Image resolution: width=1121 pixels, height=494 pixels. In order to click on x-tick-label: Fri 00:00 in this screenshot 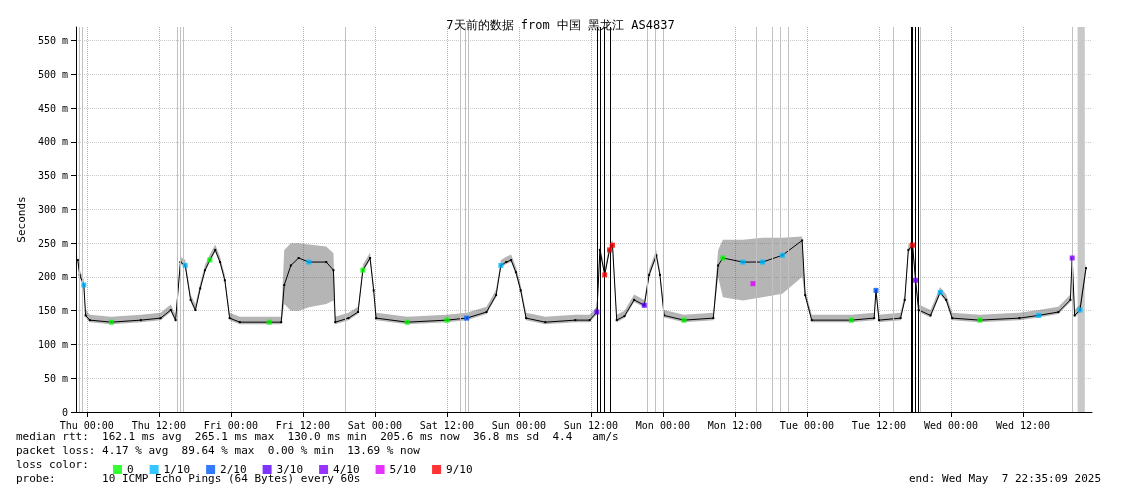, I will do `click(230, 425)`.